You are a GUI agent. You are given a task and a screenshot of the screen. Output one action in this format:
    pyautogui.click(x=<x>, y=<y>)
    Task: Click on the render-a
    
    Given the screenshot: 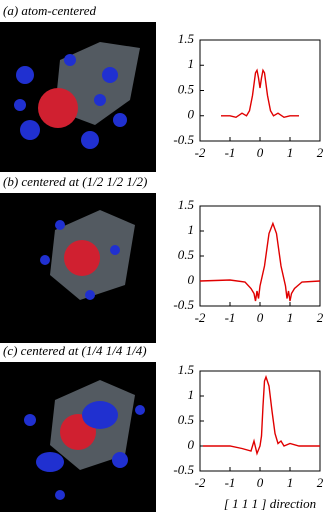 What is the action you would take?
    pyautogui.click(x=78, y=97)
    